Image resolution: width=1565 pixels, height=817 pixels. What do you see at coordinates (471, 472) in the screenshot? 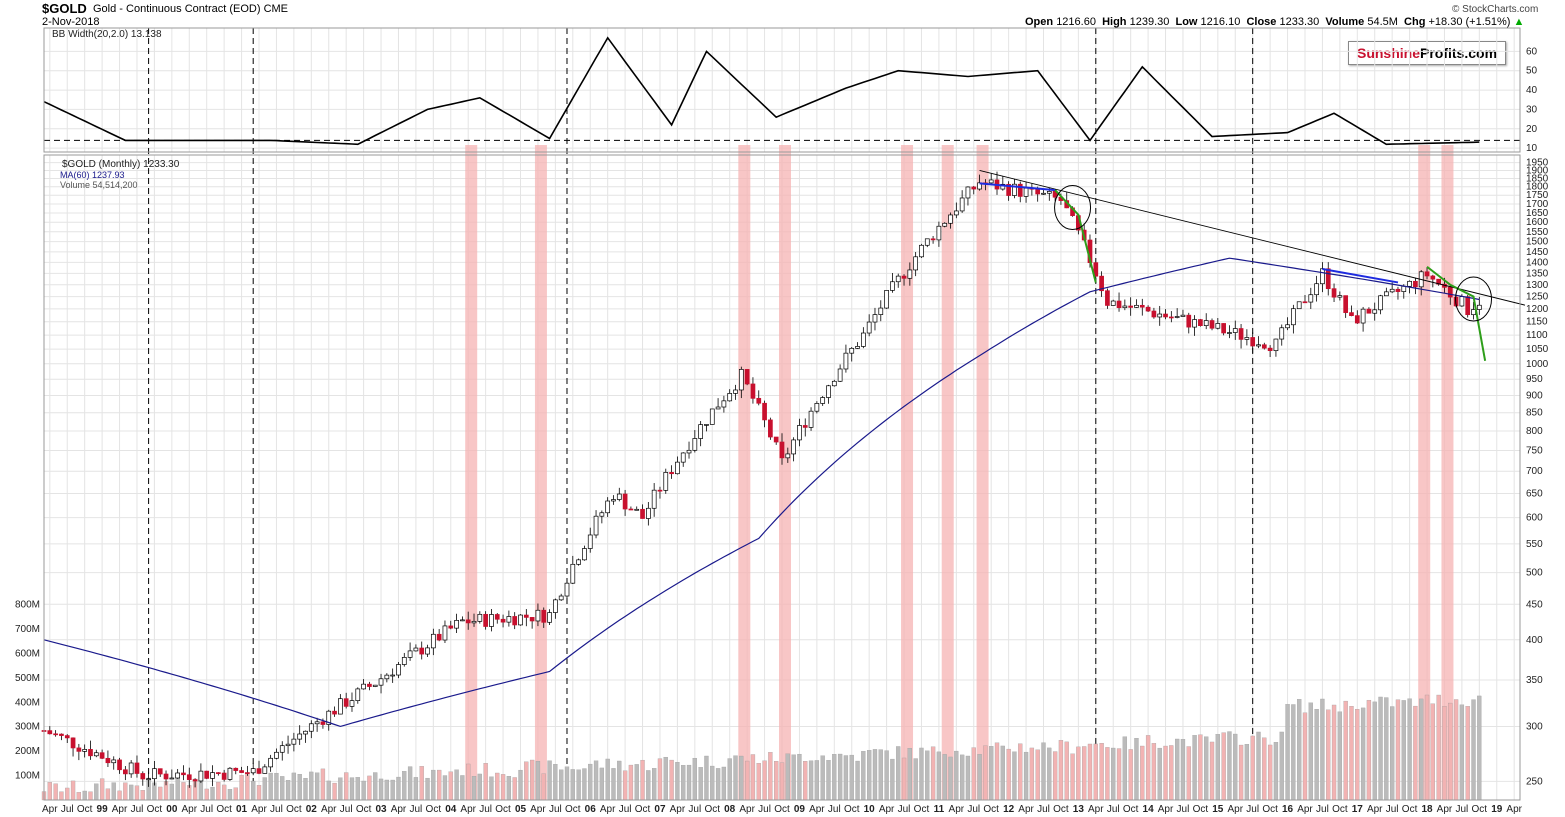
I see `highlight-band` at bounding box center [471, 472].